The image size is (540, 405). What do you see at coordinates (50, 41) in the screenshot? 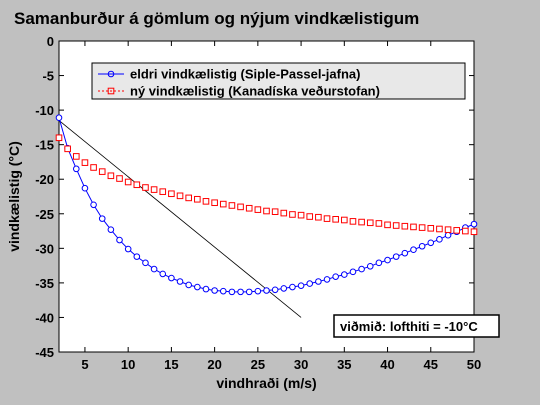
I see `y-tick-label: 0` at bounding box center [50, 41].